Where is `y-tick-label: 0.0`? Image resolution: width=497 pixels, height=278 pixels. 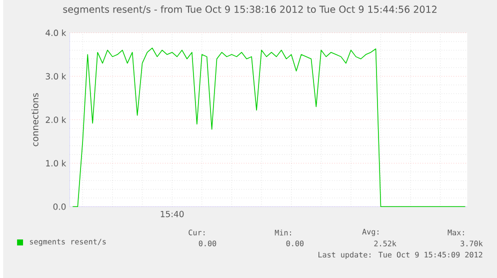 y-tick-label: 0.0 is located at coordinates (59, 206).